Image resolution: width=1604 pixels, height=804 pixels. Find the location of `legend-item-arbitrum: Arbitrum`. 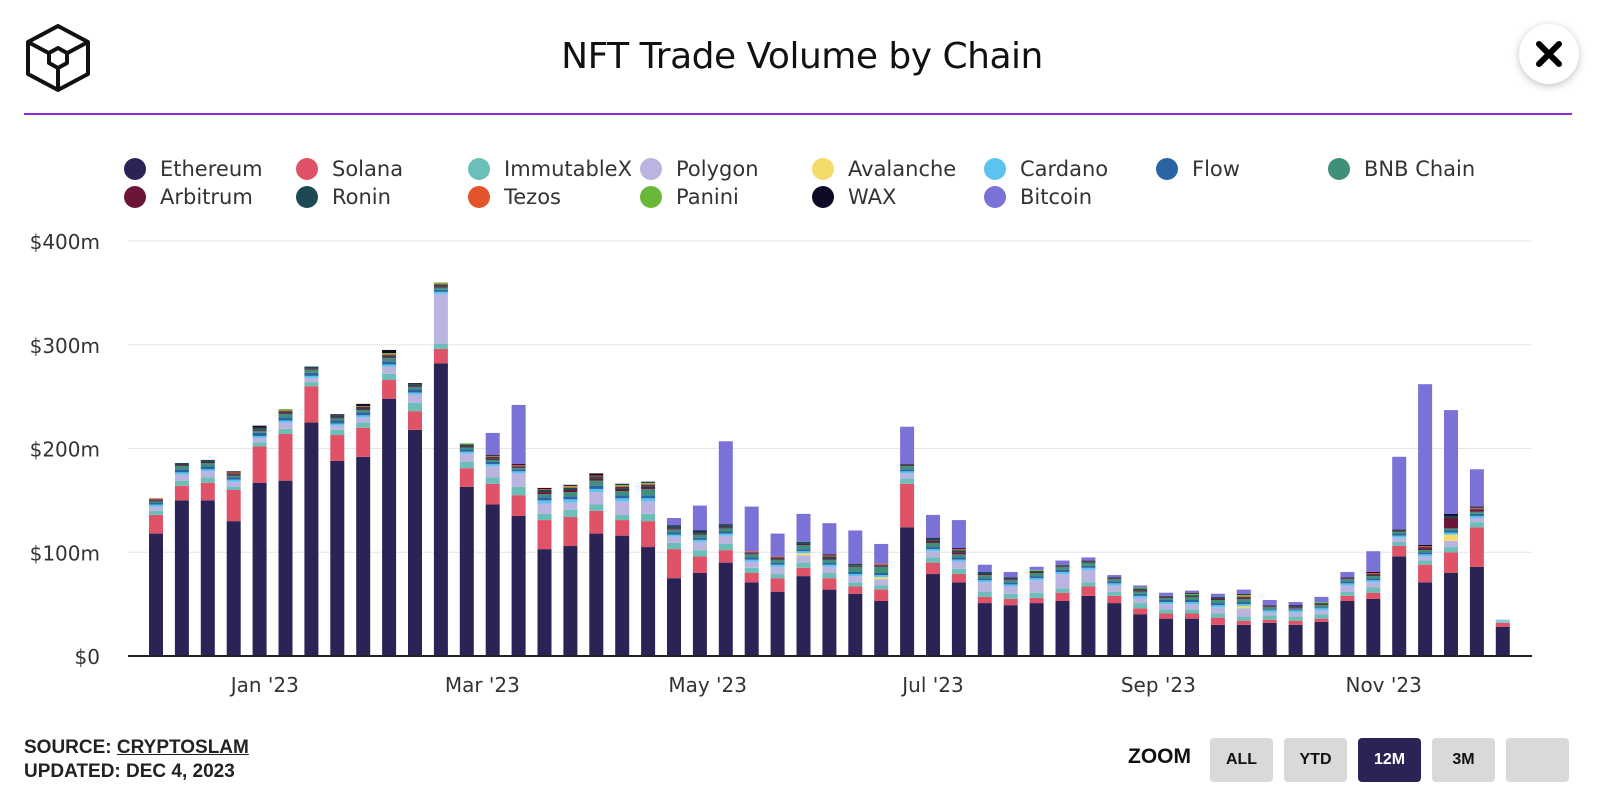

legend-item-arbitrum: Arbitrum is located at coordinates (188, 197).